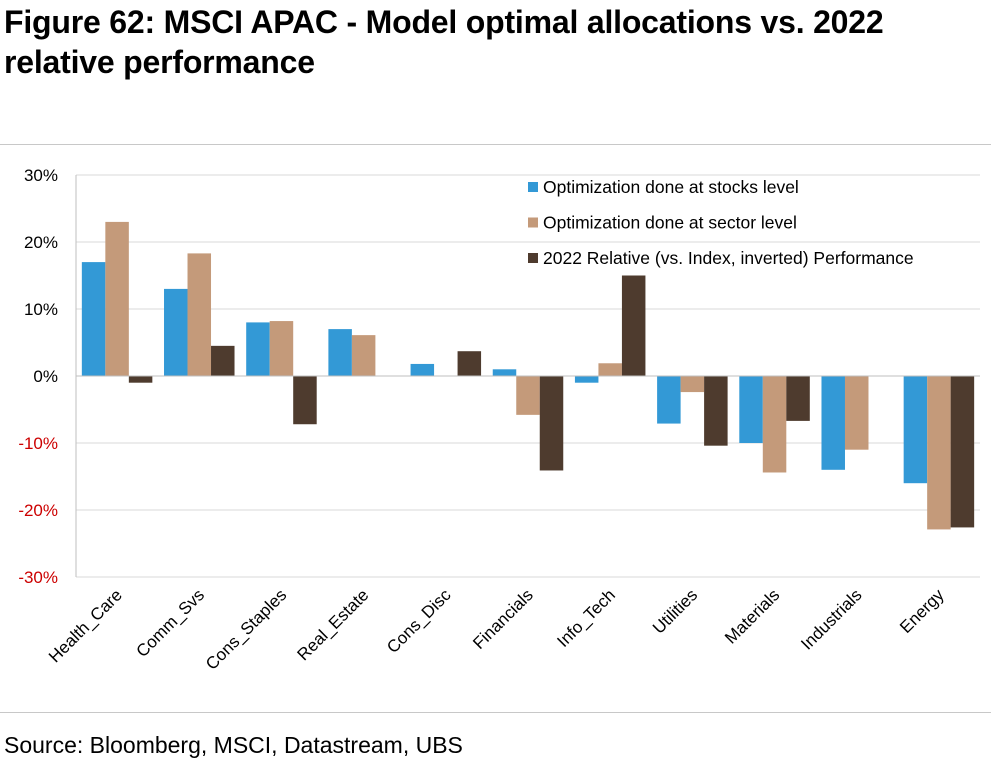 The image size is (991, 761). I want to click on x-category-label: Energy, so click(922, 611).